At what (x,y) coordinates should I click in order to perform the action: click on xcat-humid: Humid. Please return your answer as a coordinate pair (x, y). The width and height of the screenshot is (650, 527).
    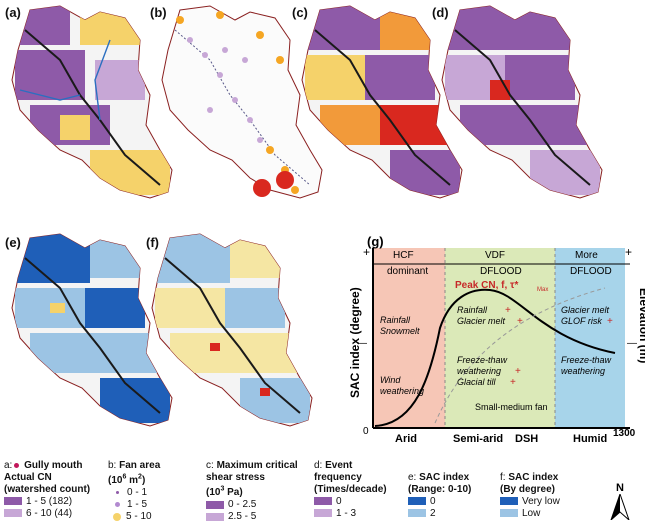
    Looking at the image, I should click on (590, 439).